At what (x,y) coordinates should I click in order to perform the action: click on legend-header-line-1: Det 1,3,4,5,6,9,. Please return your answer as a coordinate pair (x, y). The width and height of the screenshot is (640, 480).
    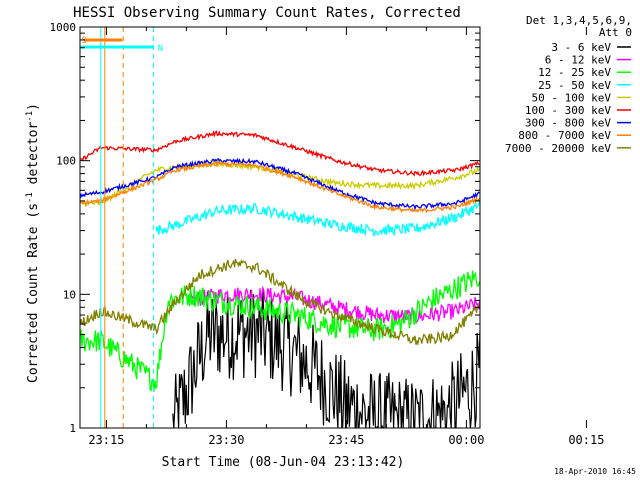
    Looking at the image, I should click on (579, 20).